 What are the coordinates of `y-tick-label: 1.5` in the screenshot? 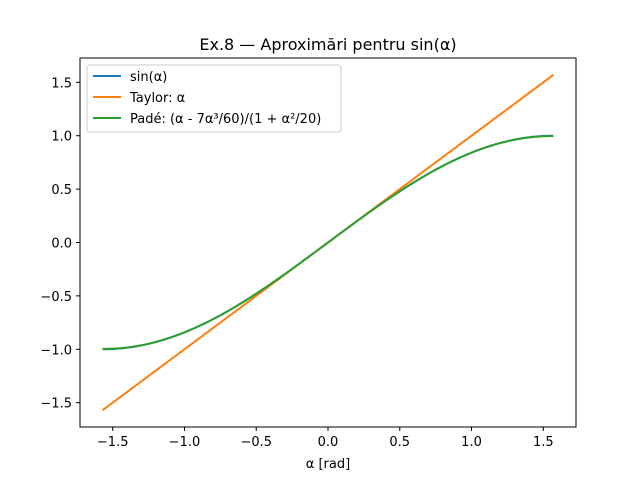 It's located at (61, 83).